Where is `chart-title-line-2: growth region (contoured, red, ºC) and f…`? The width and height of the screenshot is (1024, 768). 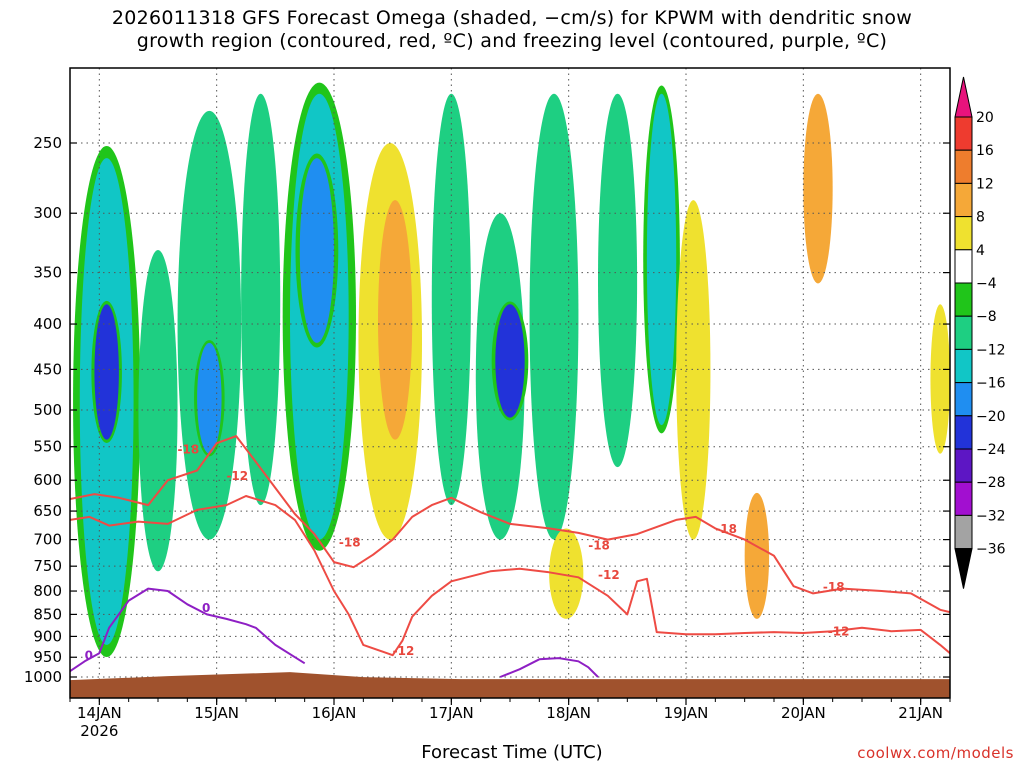 chart-title-line-2: growth region (contoured, red, ºC) and f… is located at coordinates (512, 41).